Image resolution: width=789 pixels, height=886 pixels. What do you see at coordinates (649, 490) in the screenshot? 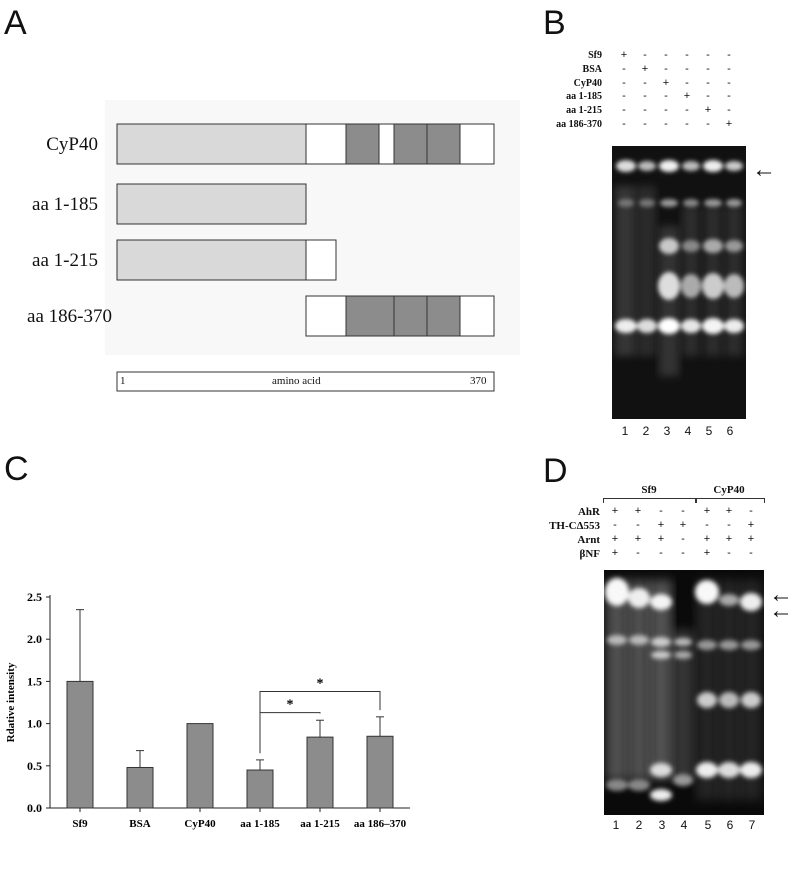
I see `panel-d-group-label: Sf9` at bounding box center [649, 490].